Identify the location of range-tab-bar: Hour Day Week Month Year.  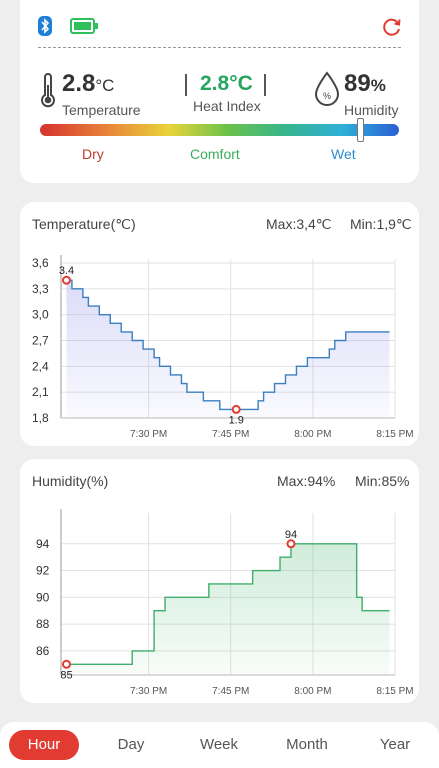
(219, 745).